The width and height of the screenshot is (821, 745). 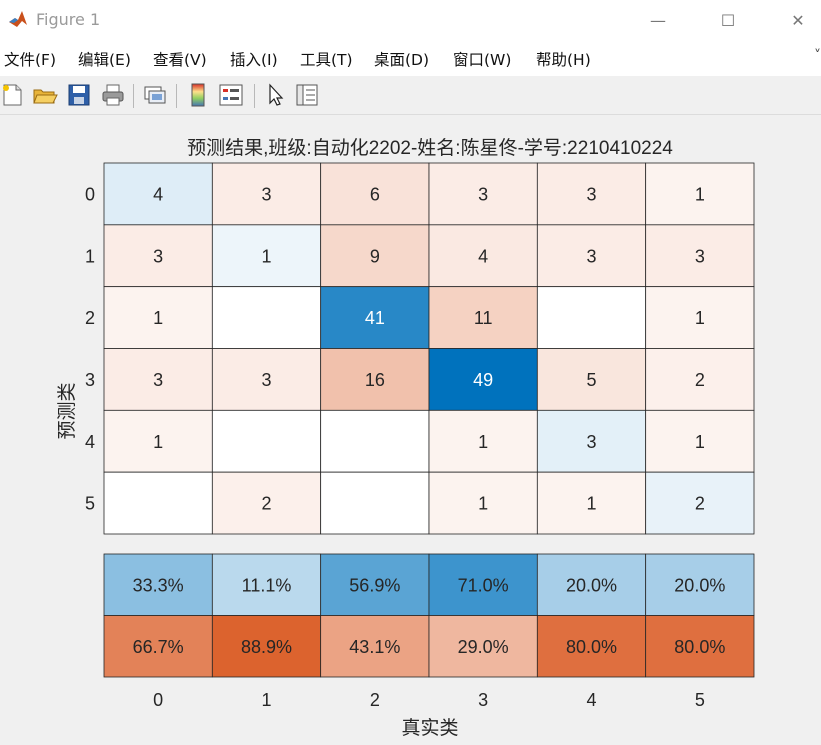 I want to click on menu-insert: 插入(I), so click(x=254, y=60).